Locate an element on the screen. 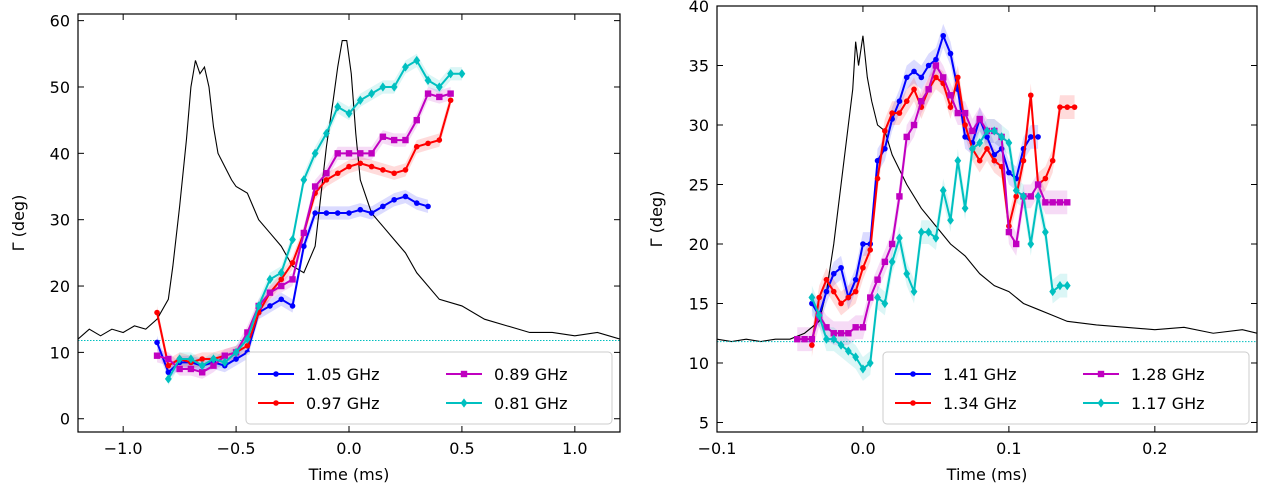  legend-label: 1.28 GHz is located at coordinates (1168, 374).